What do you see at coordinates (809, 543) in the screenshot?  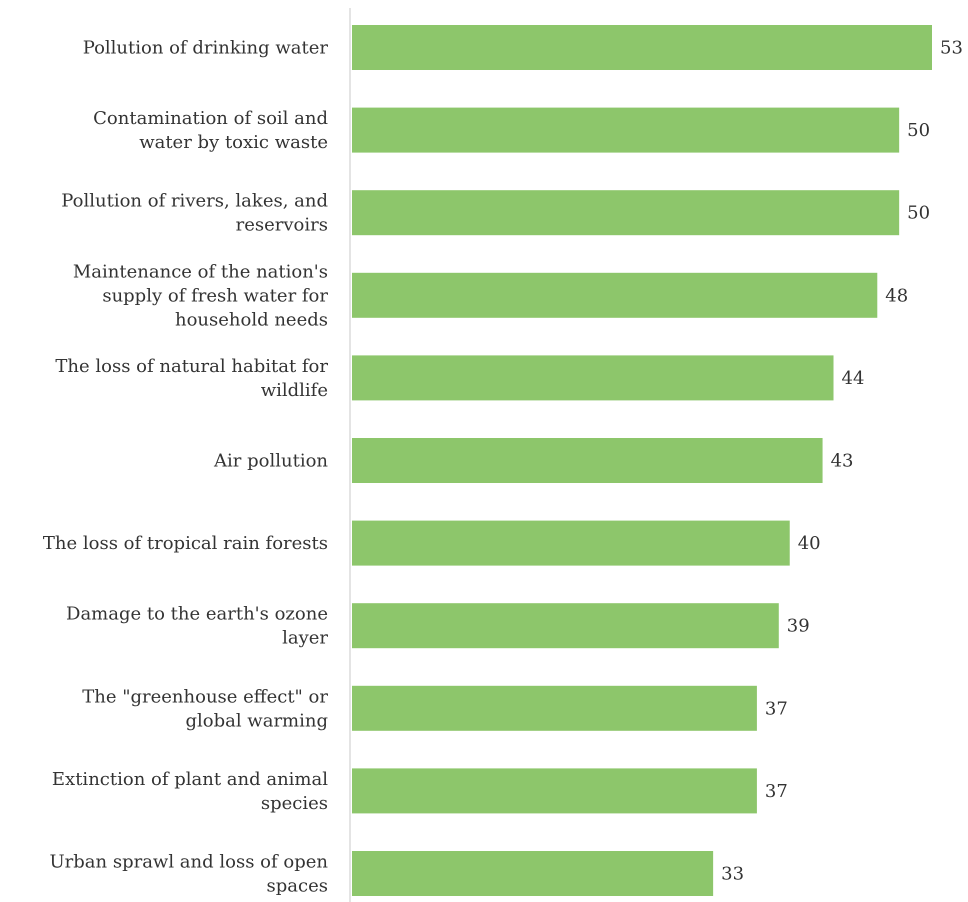 I see `value-label-7: 40` at bounding box center [809, 543].